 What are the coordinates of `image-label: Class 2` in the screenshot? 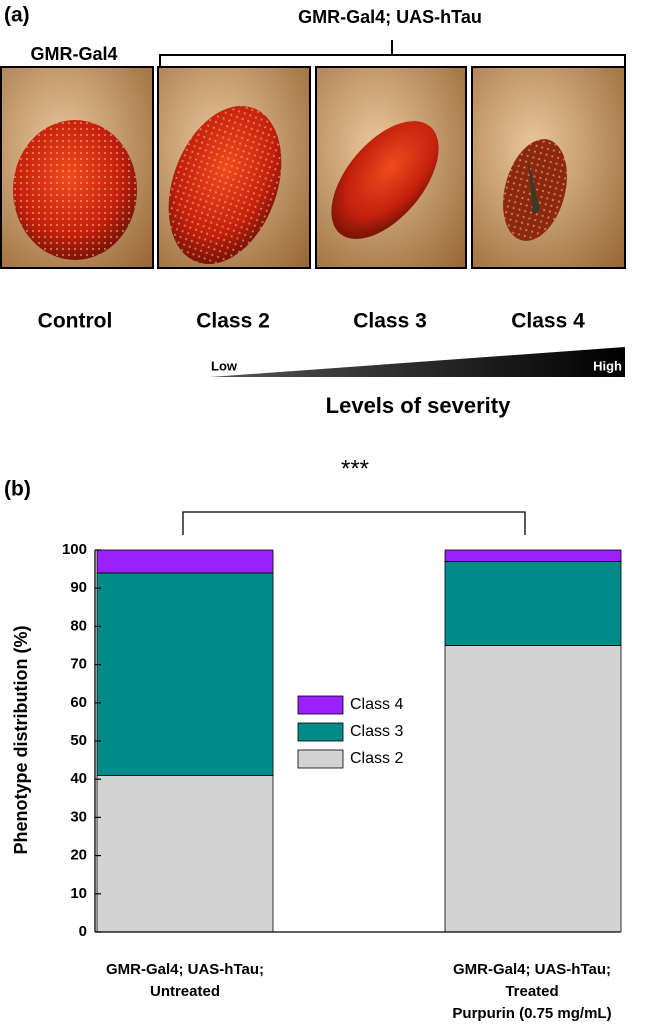 It's located at (233, 321).